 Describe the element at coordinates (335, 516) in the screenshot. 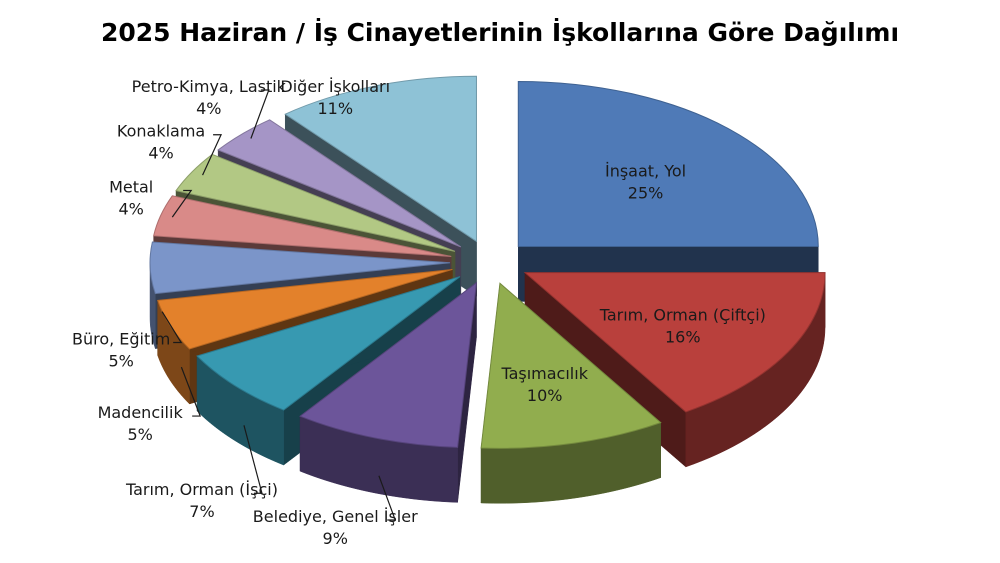

I see `slice-label-belediye-genel-isler: Belediye, Genel İşler` at that location.